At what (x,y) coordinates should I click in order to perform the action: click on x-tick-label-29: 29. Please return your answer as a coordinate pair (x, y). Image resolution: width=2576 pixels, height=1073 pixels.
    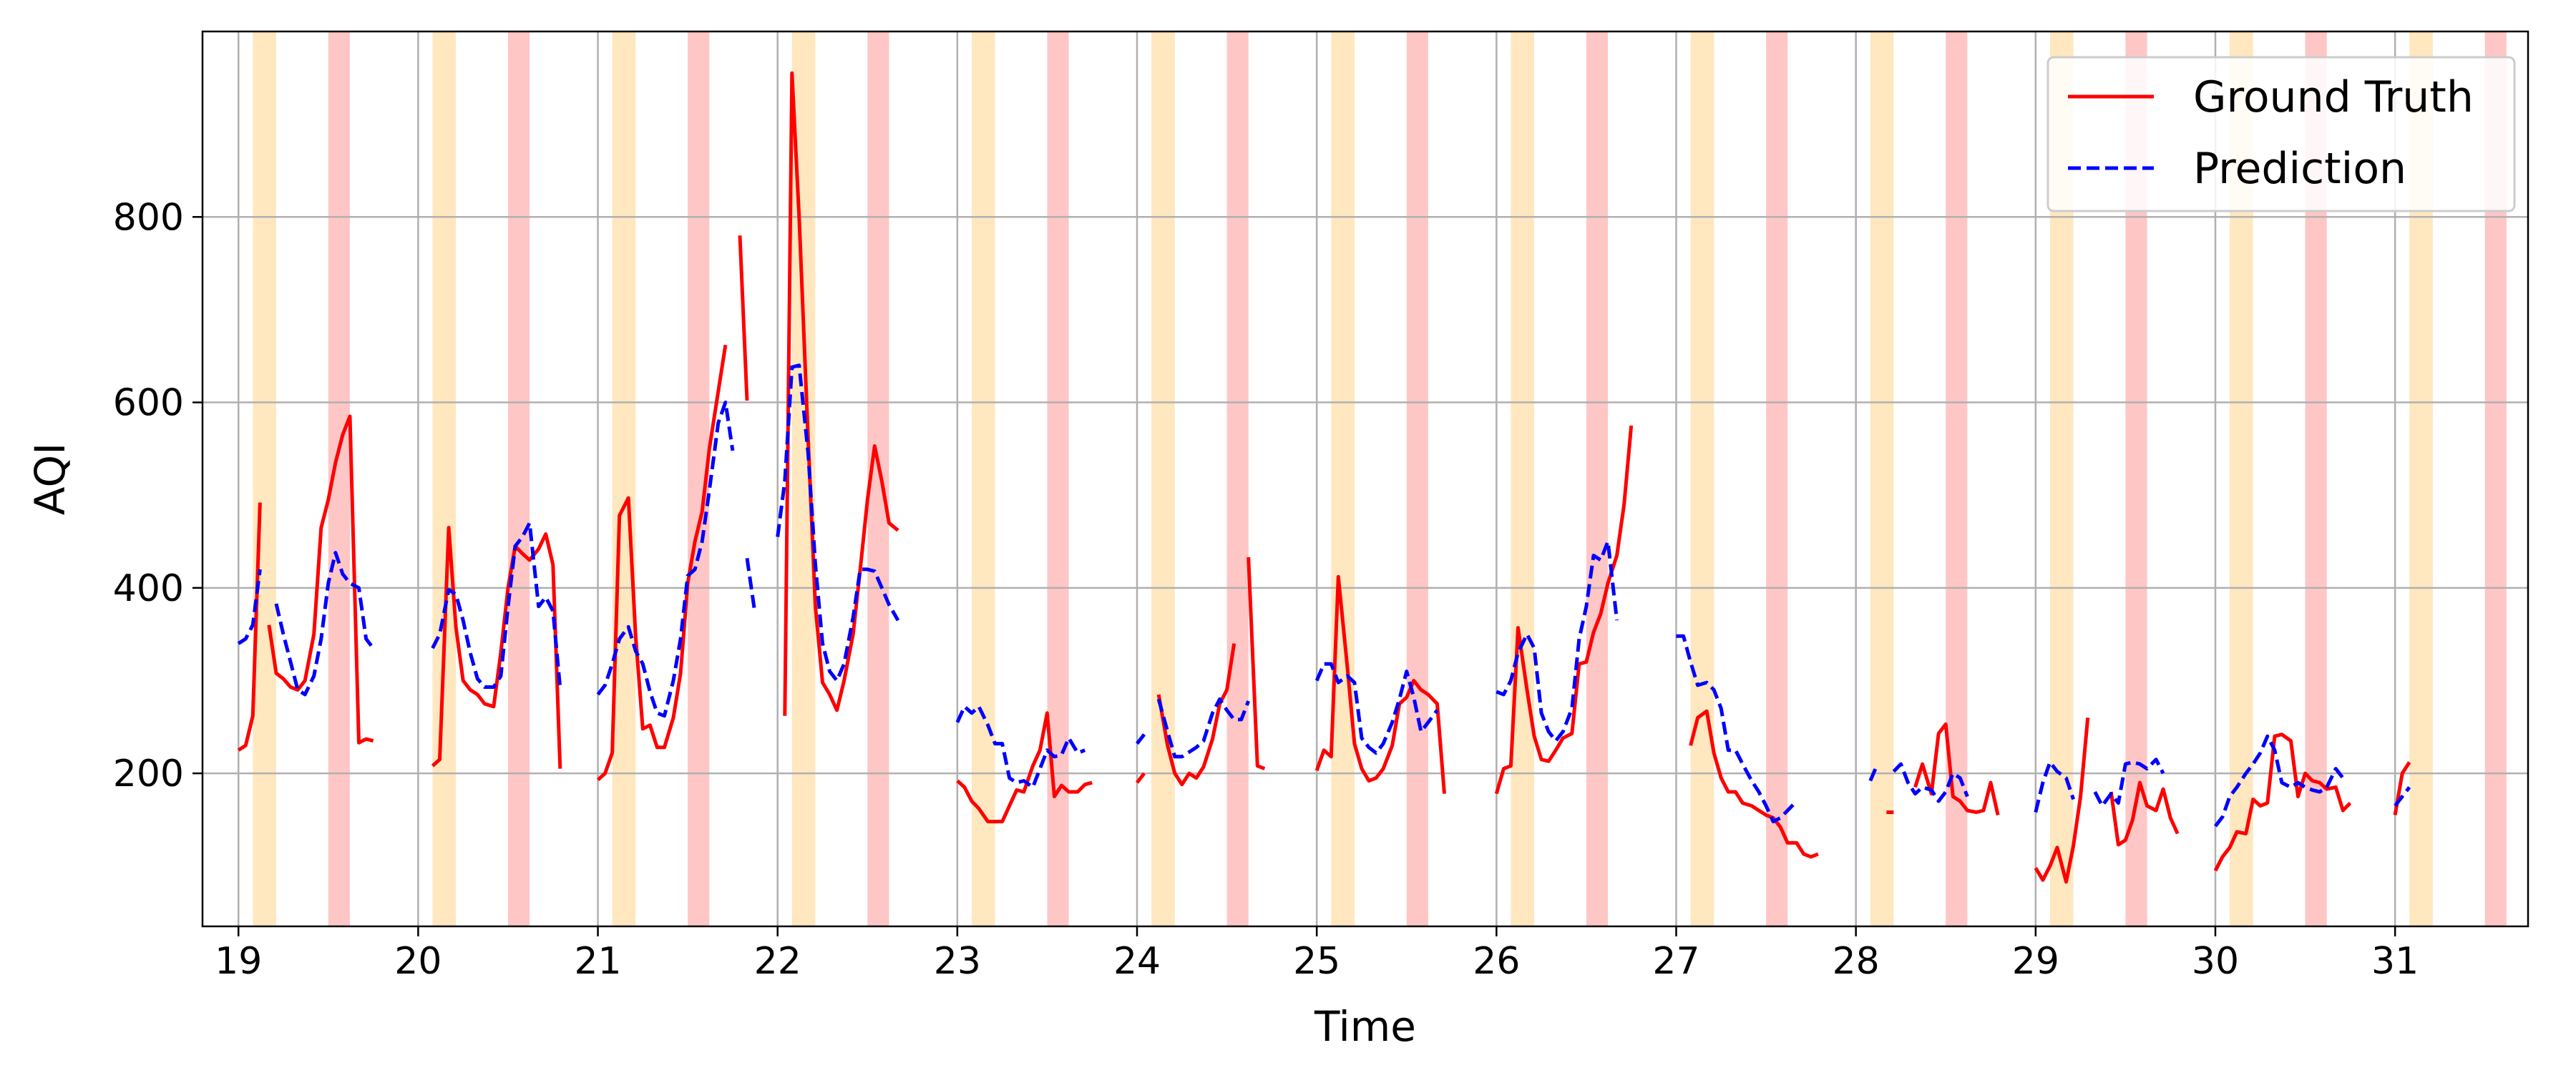
    Looking at the image, I should click on (2035, 962).